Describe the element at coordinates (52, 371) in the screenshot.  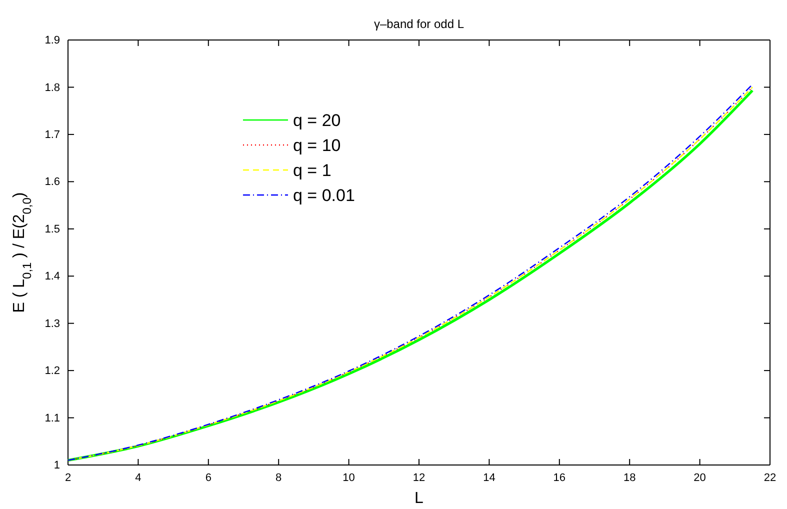
I see `y-tick-label: 1.2` at that location.